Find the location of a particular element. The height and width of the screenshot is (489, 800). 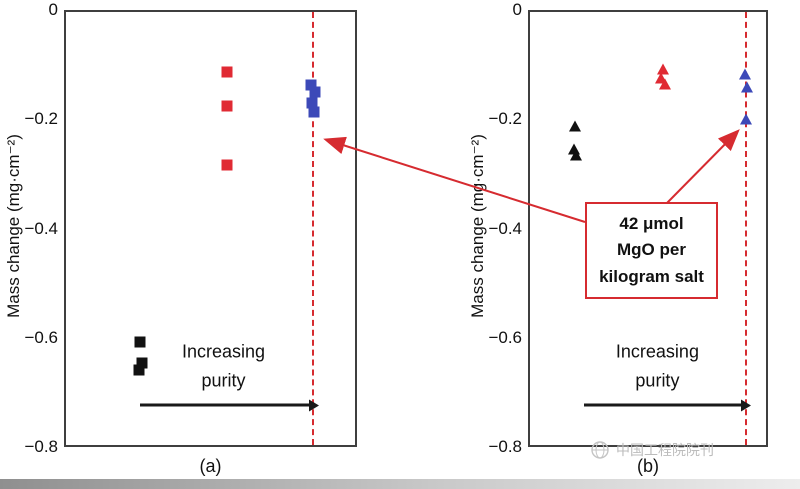

y-axis-tick-labels-b: 0 −0.2 −0.4 −0.6 −0.8 is located at coordinates (503, 228).